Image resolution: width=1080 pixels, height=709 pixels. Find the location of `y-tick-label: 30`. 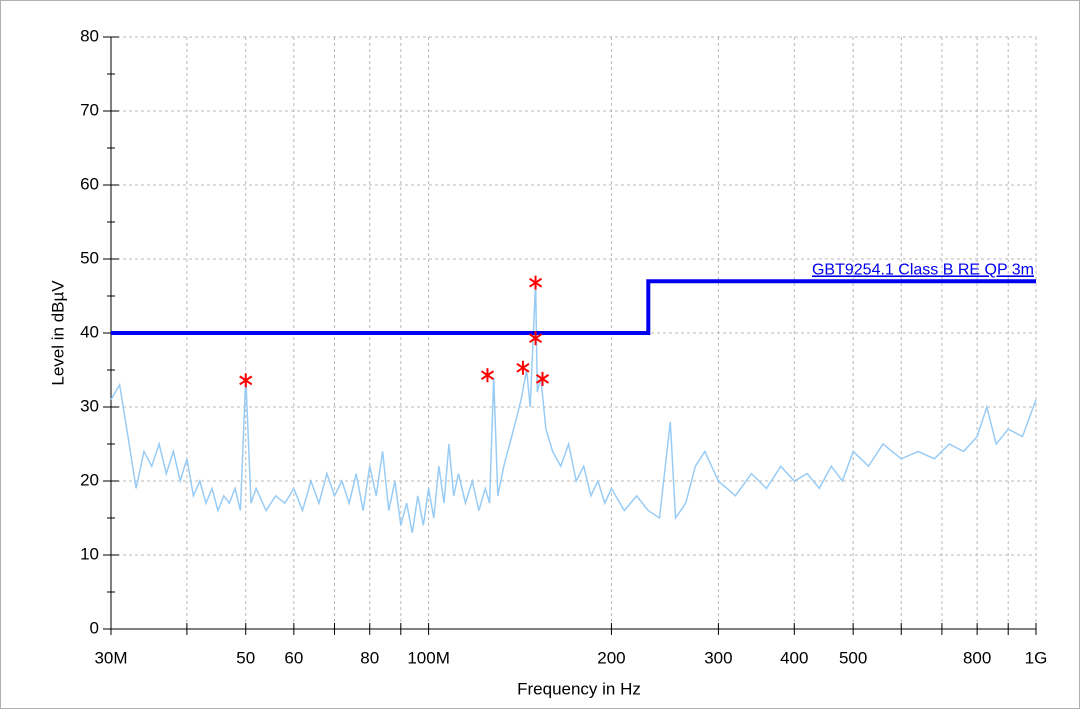

y-tick-label: 30 is located at coordinates (89, 405).